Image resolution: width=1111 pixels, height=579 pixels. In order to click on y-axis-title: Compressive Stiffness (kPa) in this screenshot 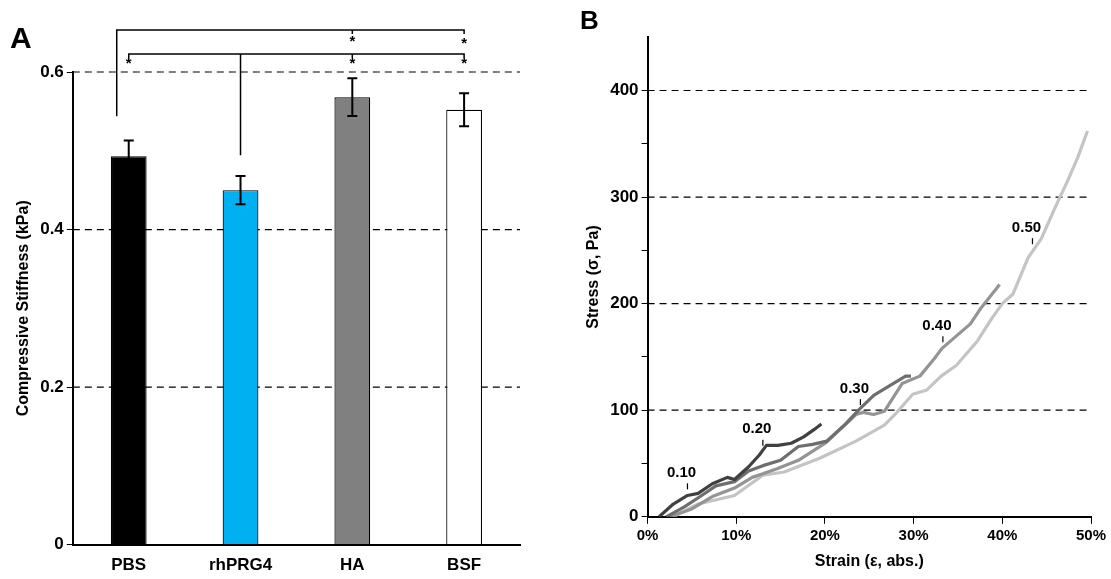, I will do `click(23, 308)`.